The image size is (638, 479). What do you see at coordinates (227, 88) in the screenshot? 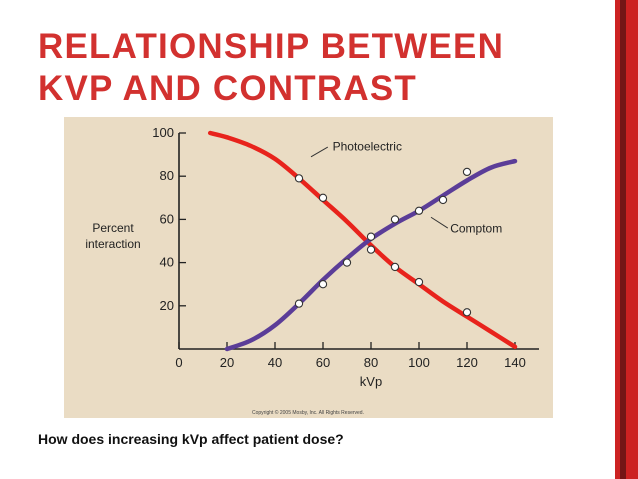
I see `slide-title-line-2: KVP AND CONTRAST` at bounding box center [227, 88].